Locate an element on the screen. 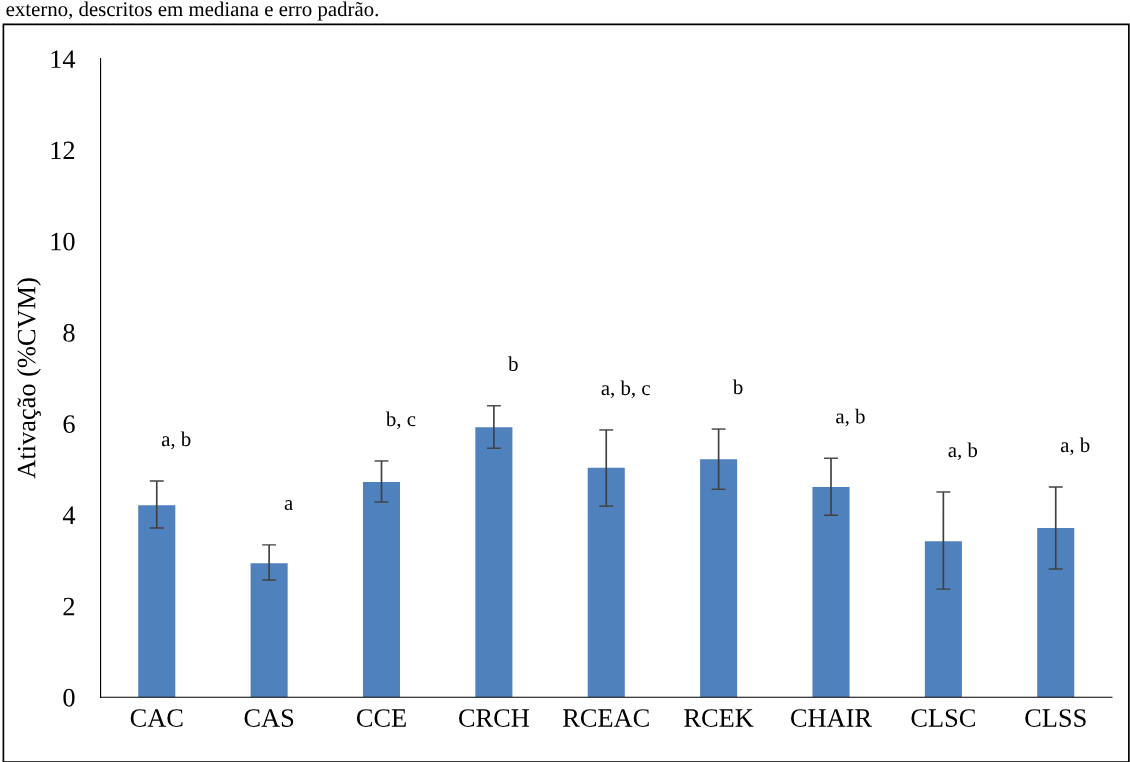  y-axis-title: Ativação (%CVM) is located at coordinates (28, 378).